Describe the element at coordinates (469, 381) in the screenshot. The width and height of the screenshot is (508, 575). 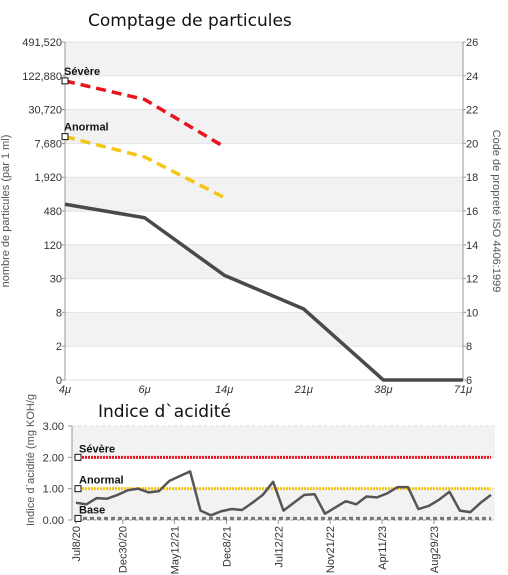
I see `y-tick-label-right: 6` at that location.